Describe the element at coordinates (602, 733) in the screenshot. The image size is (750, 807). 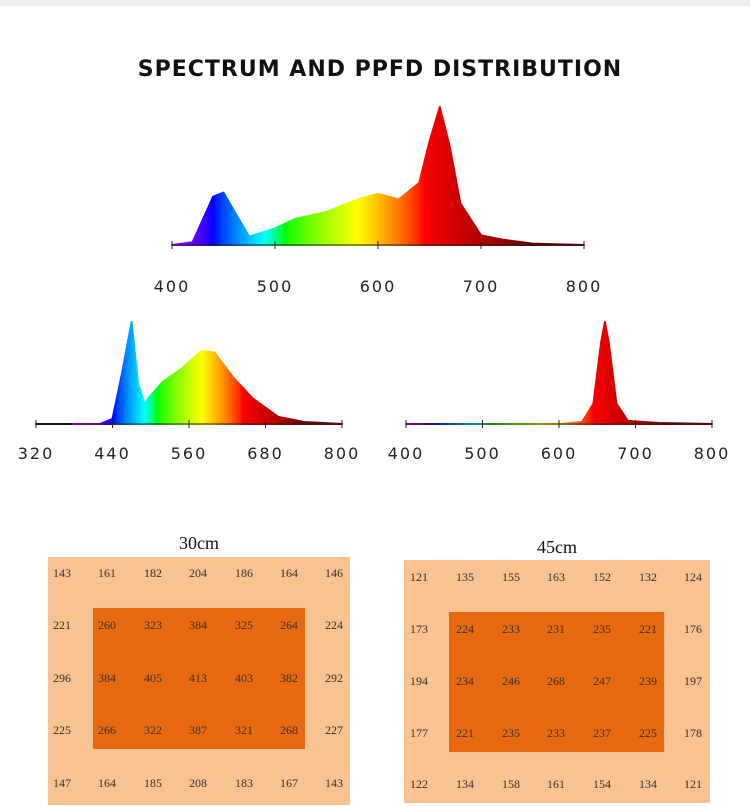
I see `ppfd-value: 237` at that location.